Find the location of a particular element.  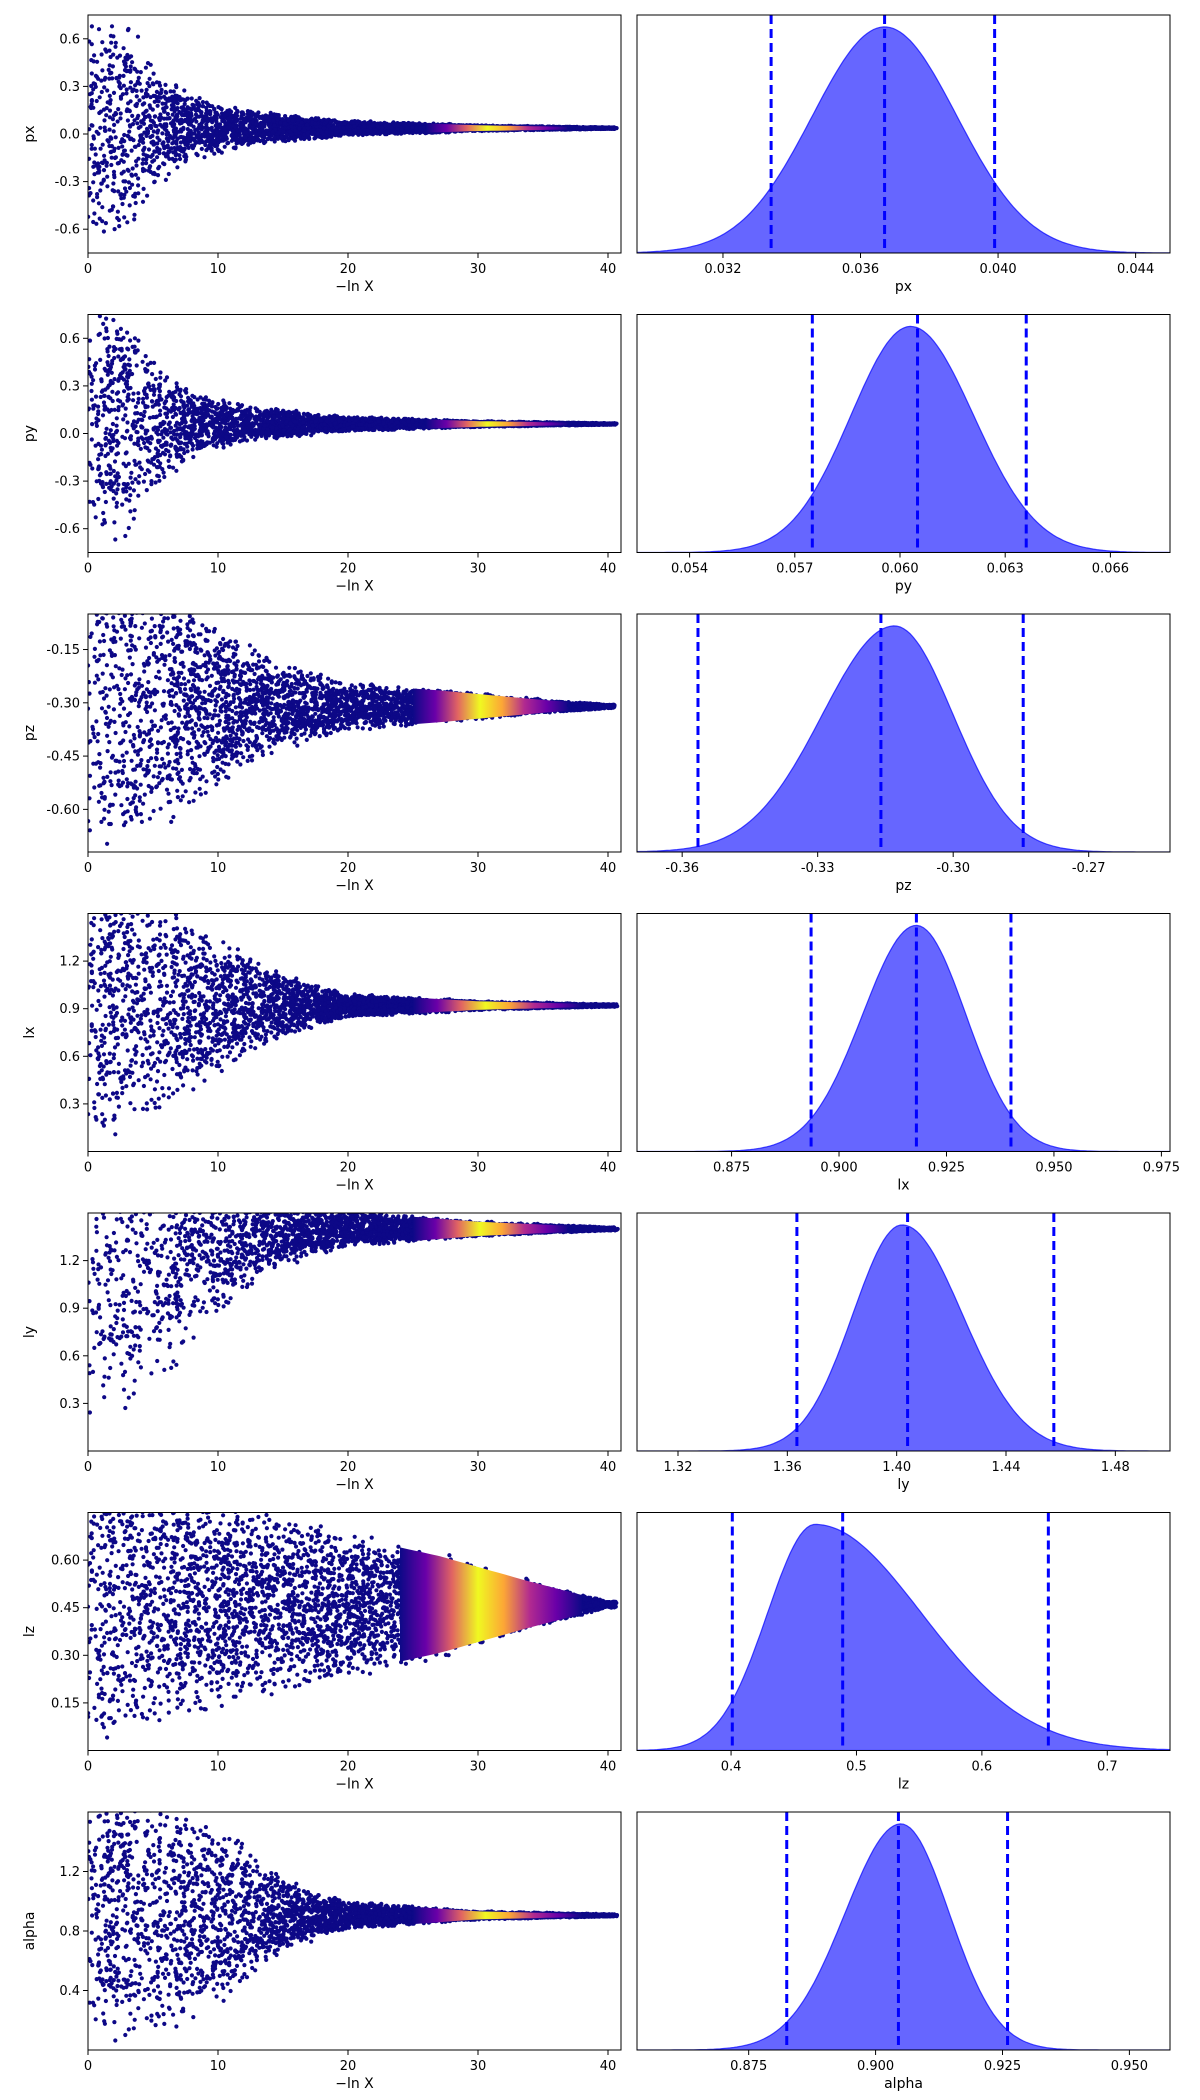

trace-xtick-label: 20 is located at coordinates (348, 269).